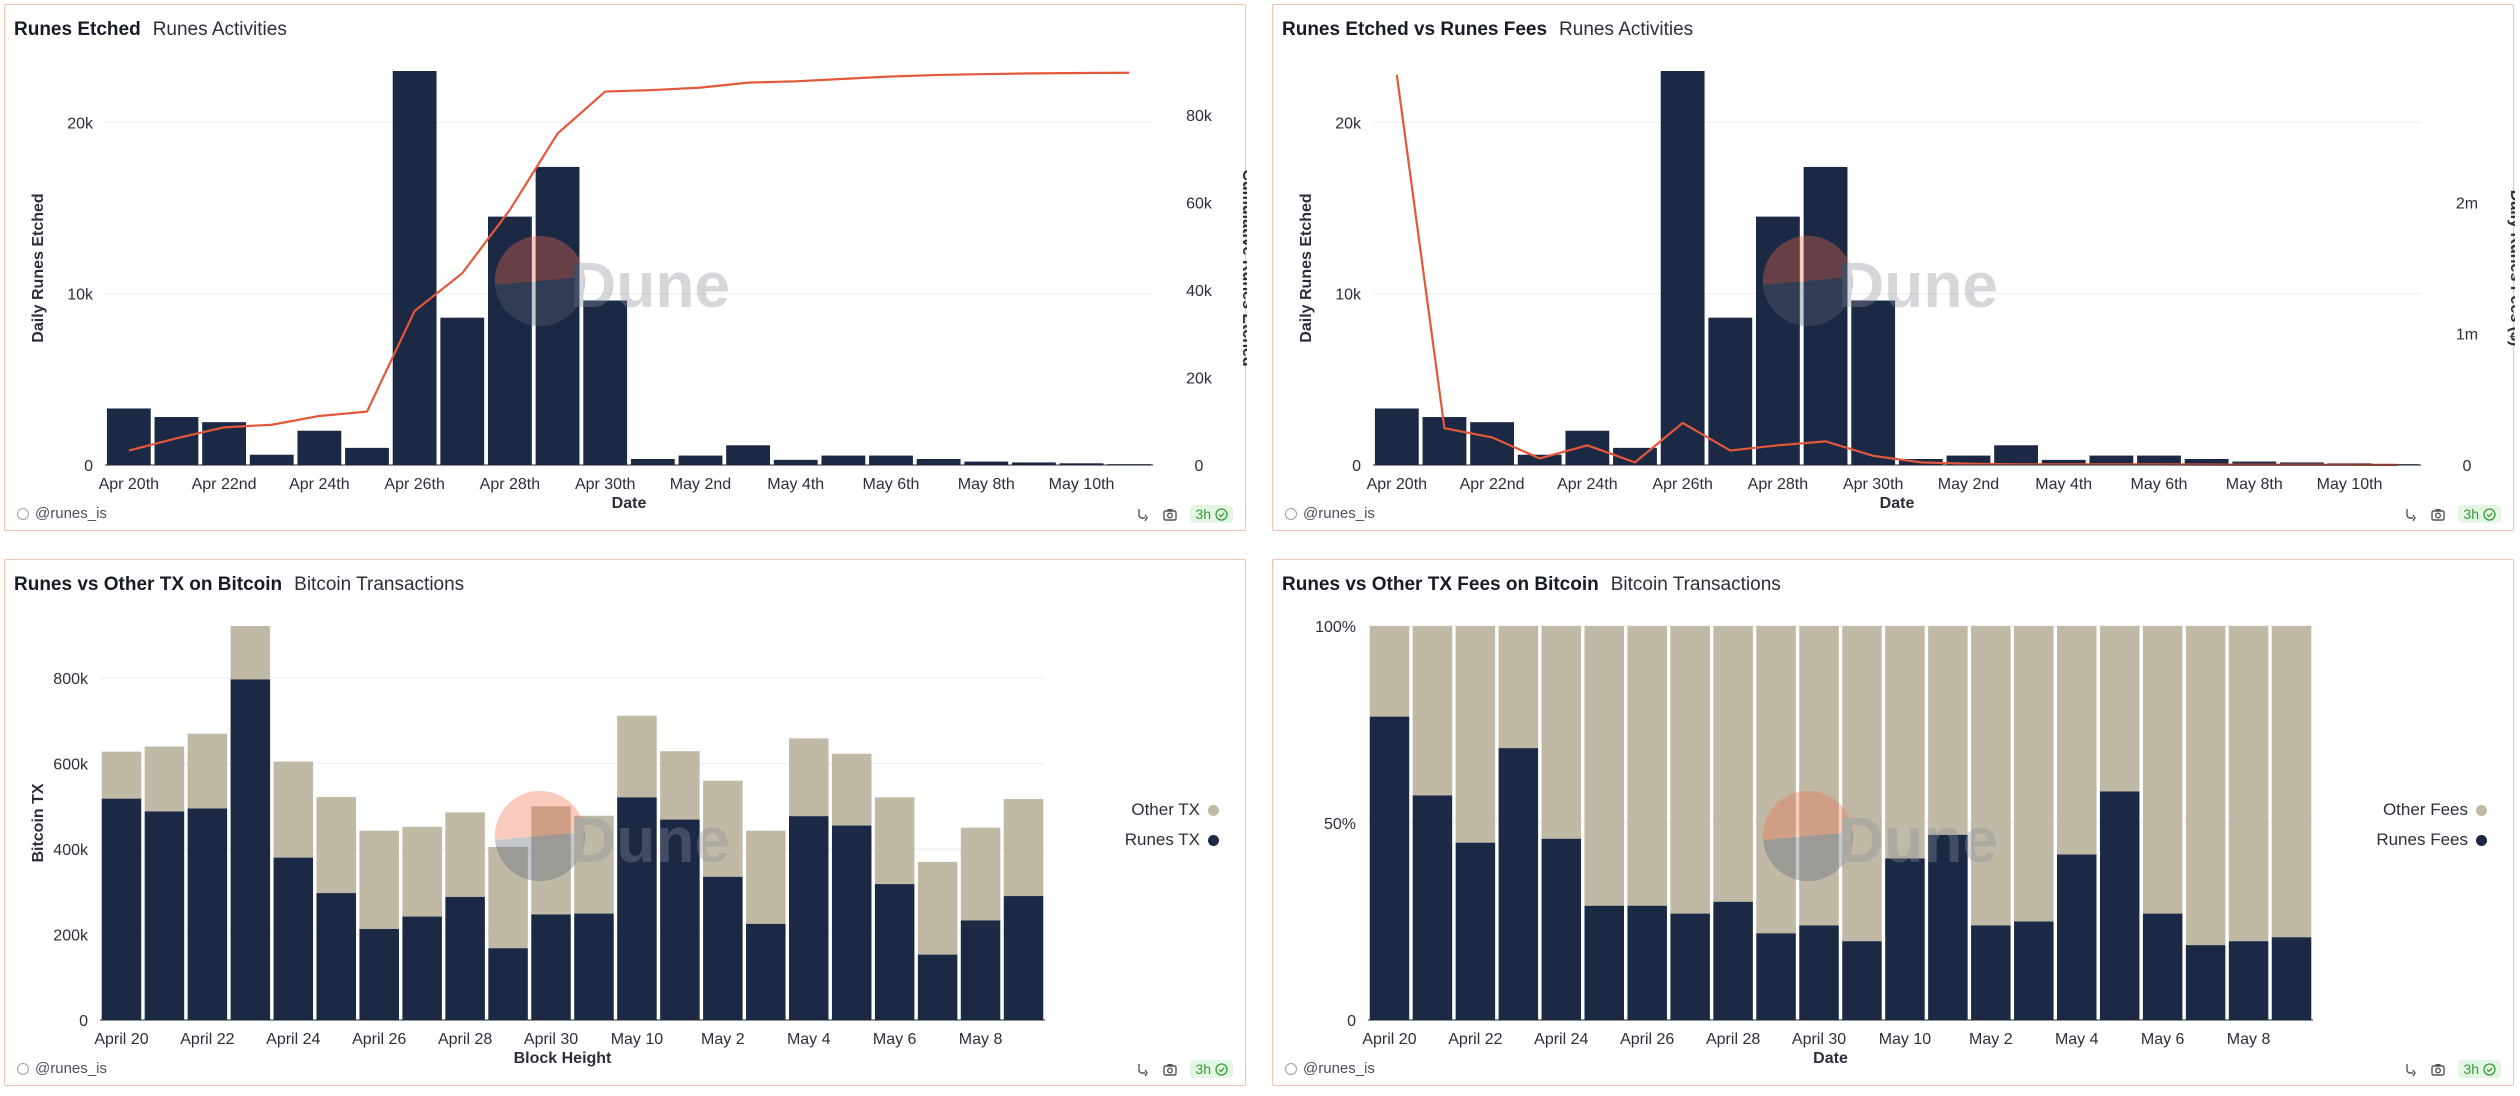 The width and height of the screenshot is (2520, 1096). I want to click on x-tick-label: May 2, so click(723, 1039).